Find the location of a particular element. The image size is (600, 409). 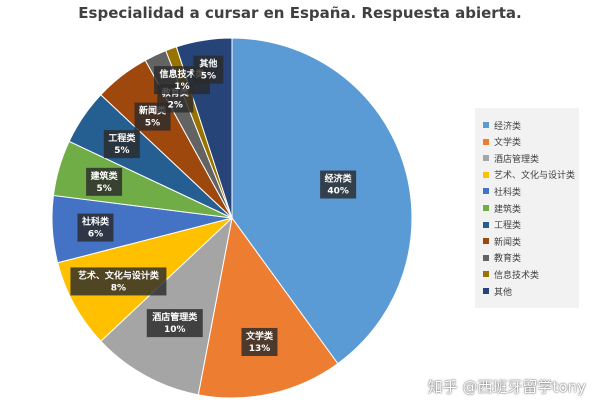

legend-label: 新闻类 is located at coordinates (508, 242).